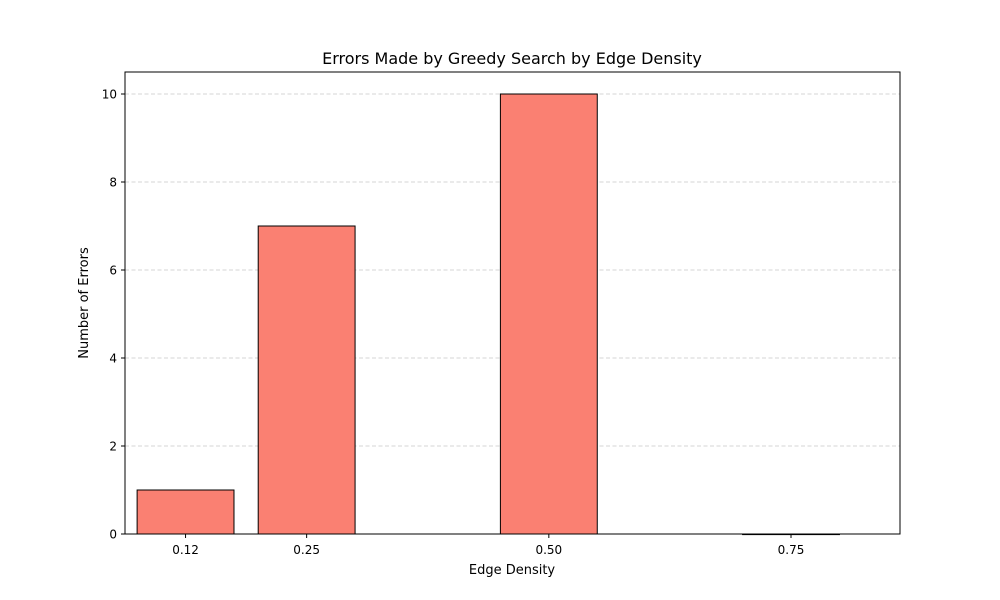  I want to click on y-tick-label: 0, so click(113, 535).